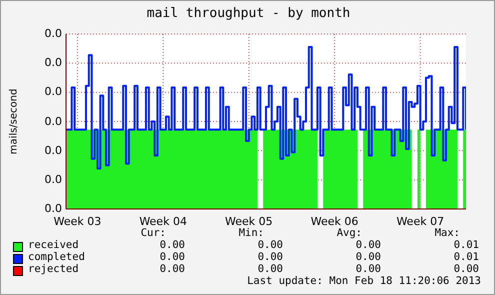  What do you see at coordinates (249, 221) in the screenshot?
I see `x-tick-label: Week 05` at bounding box center [249, 221].